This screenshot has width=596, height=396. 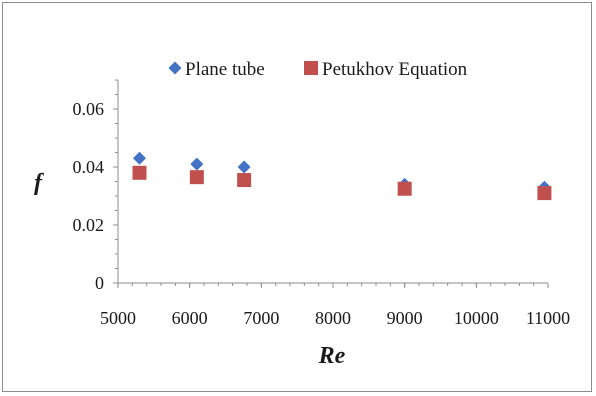 I want to click on y-axis-title: f, so click(x=39, y=183).